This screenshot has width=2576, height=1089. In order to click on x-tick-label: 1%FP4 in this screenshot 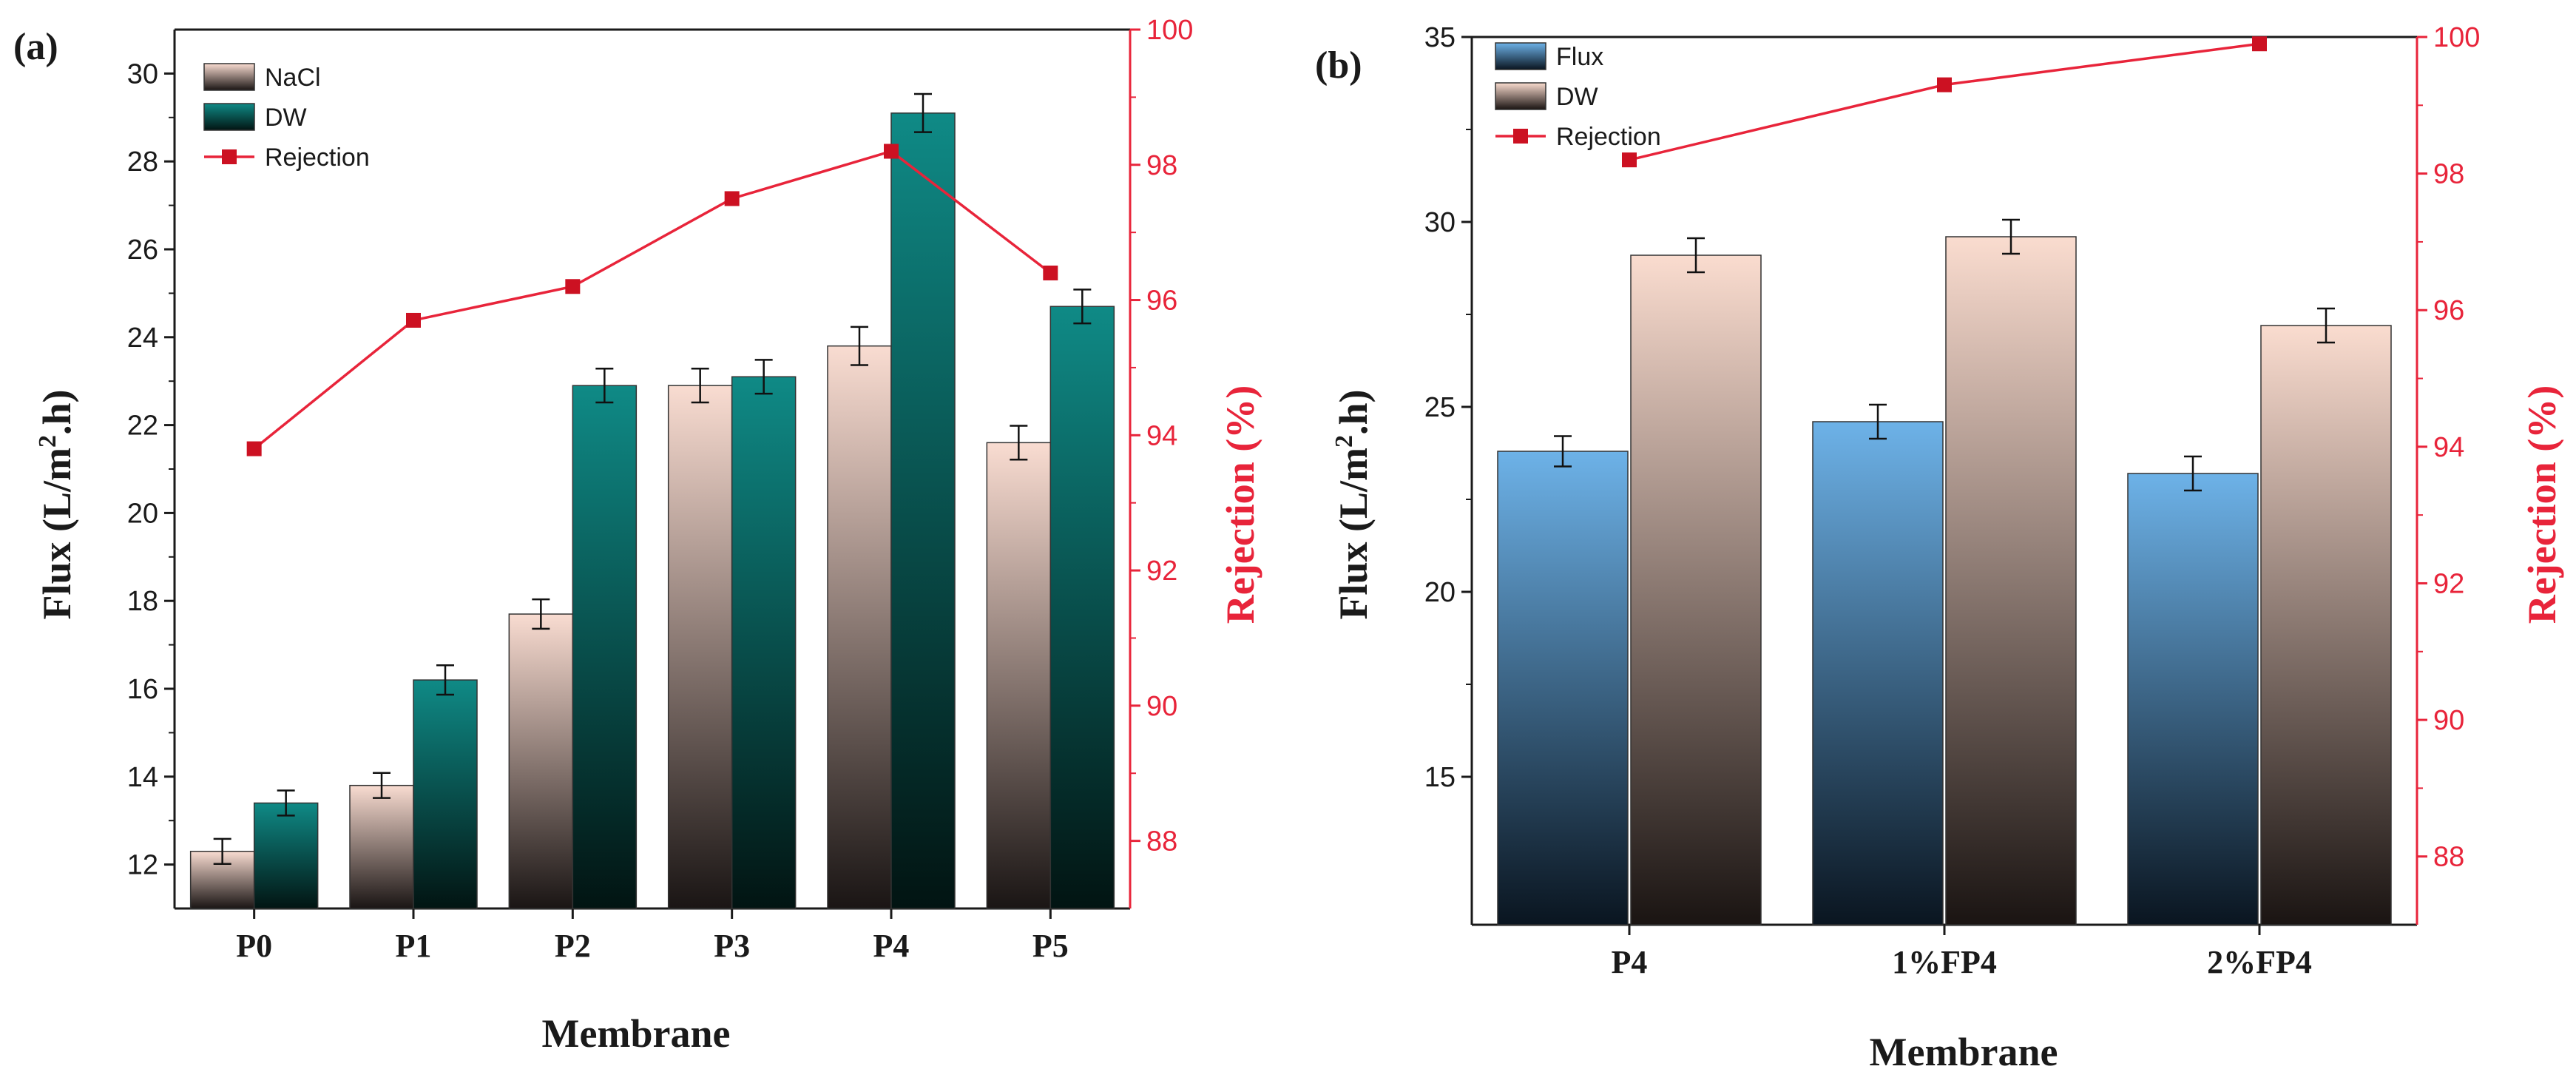, I will do `click(1944, 962)`.